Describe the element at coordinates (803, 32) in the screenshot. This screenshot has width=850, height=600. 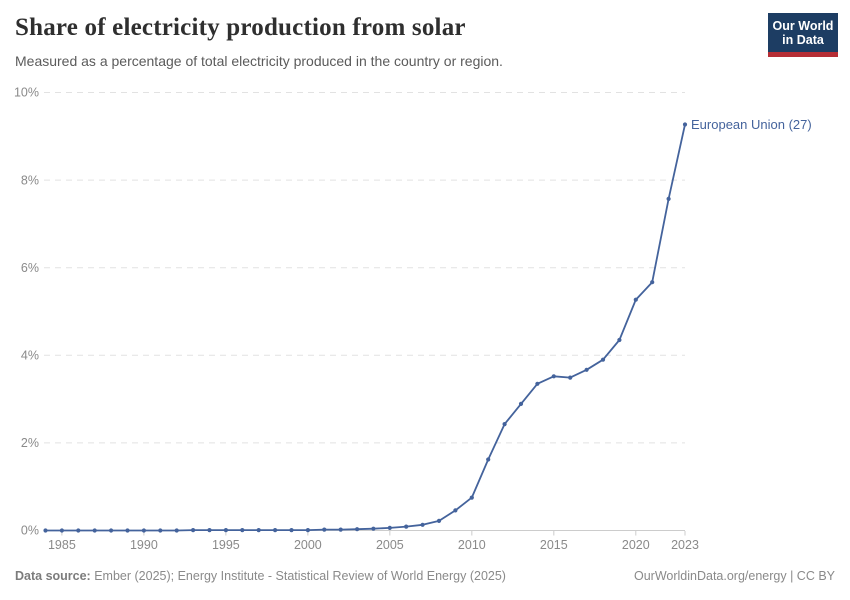
I see `owid-logo-text: Our World in Data` at that location.